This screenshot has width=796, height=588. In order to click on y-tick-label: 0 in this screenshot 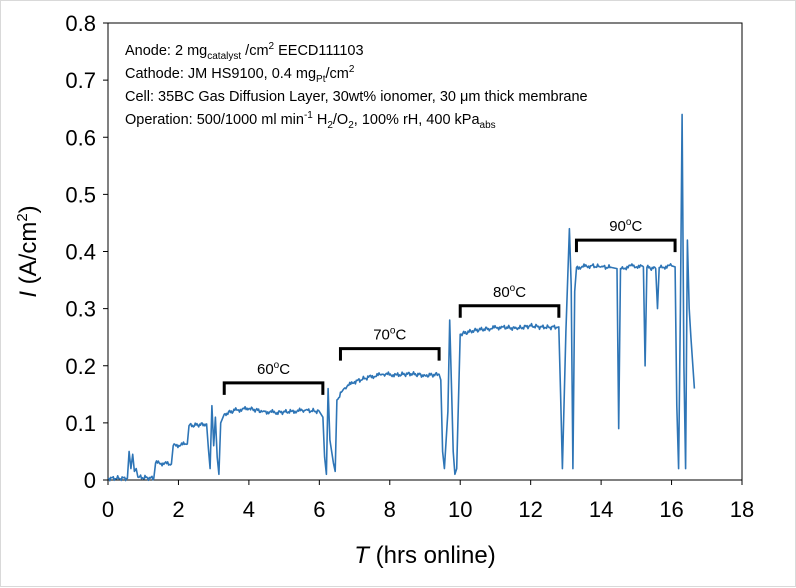, I will do `click(90, 480)`.